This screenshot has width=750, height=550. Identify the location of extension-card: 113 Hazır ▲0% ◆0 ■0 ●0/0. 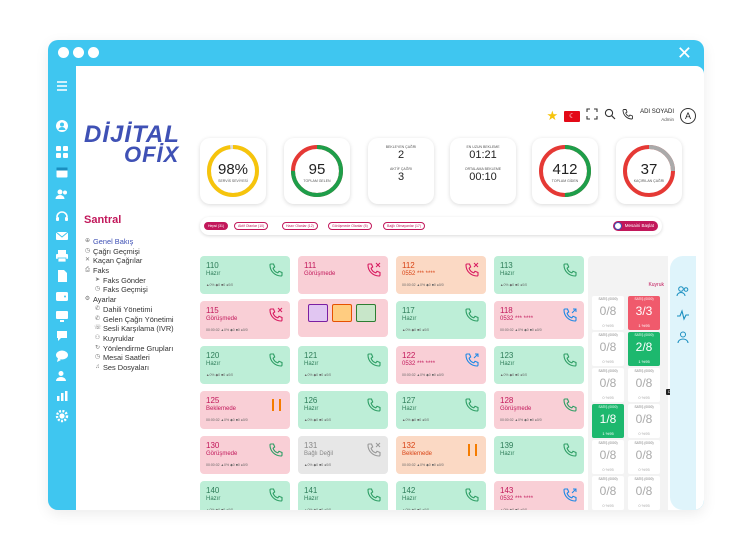
(539, 275).